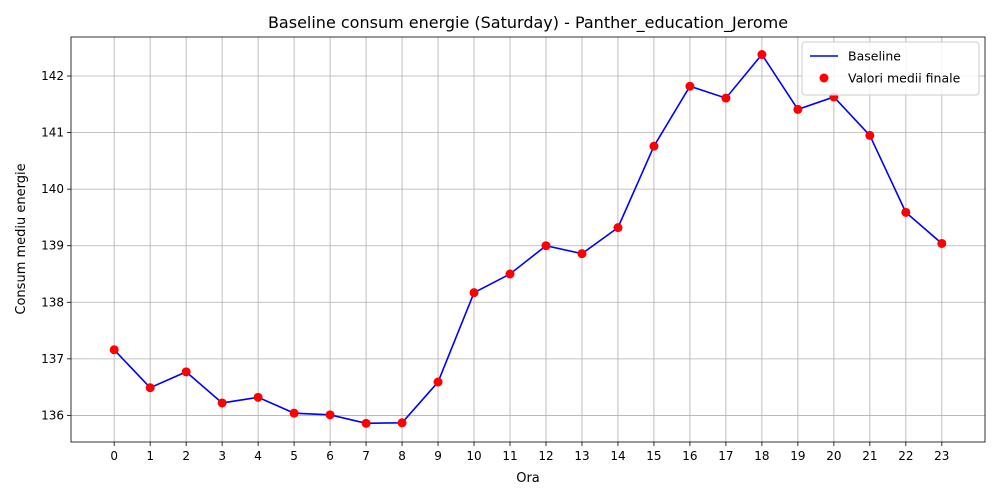 This screenshot has height=500, width=1000. What do you see at coordinates (366, 456) in the screenshot?
I see `x-tick-label: 7` at bounding box center [366, 456].